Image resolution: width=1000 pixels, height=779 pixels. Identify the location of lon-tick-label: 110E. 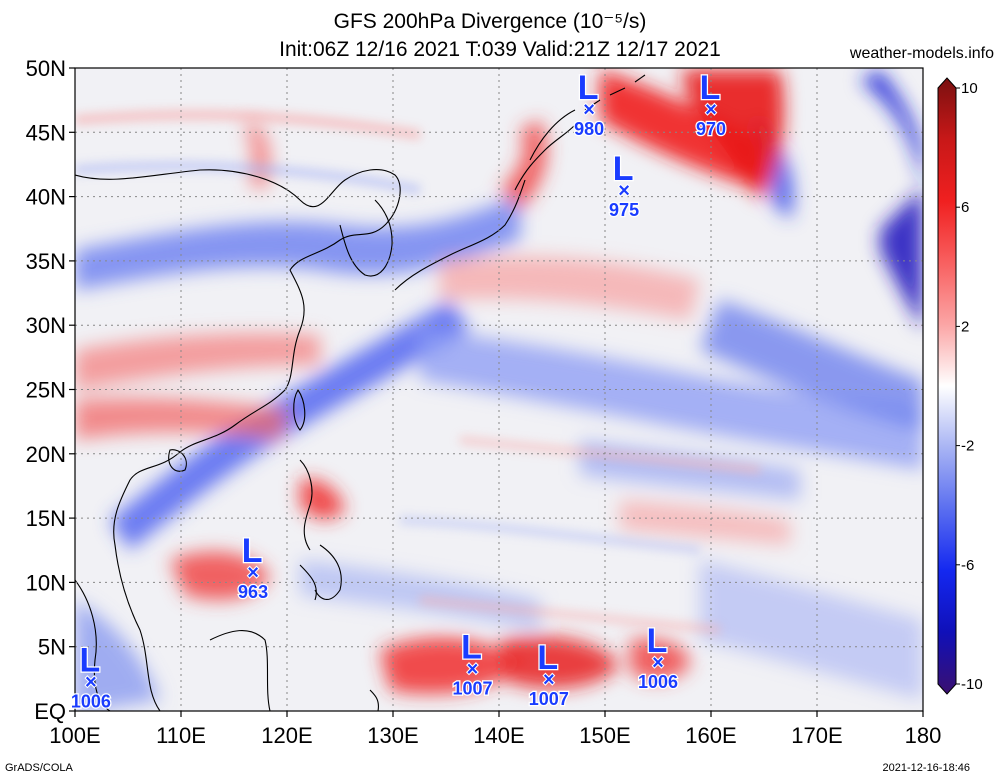
(181, 735).